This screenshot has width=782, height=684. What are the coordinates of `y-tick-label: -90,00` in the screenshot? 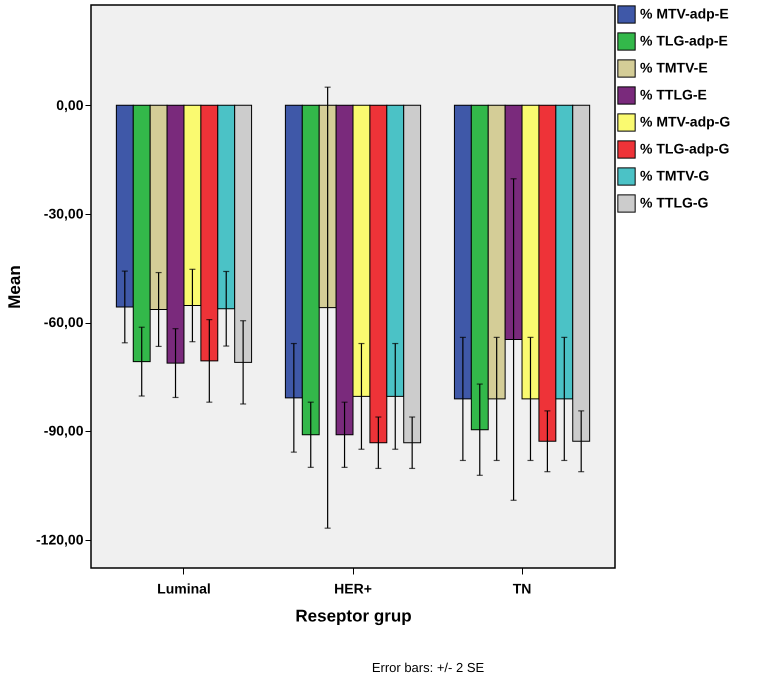 It's located at (64, 430).